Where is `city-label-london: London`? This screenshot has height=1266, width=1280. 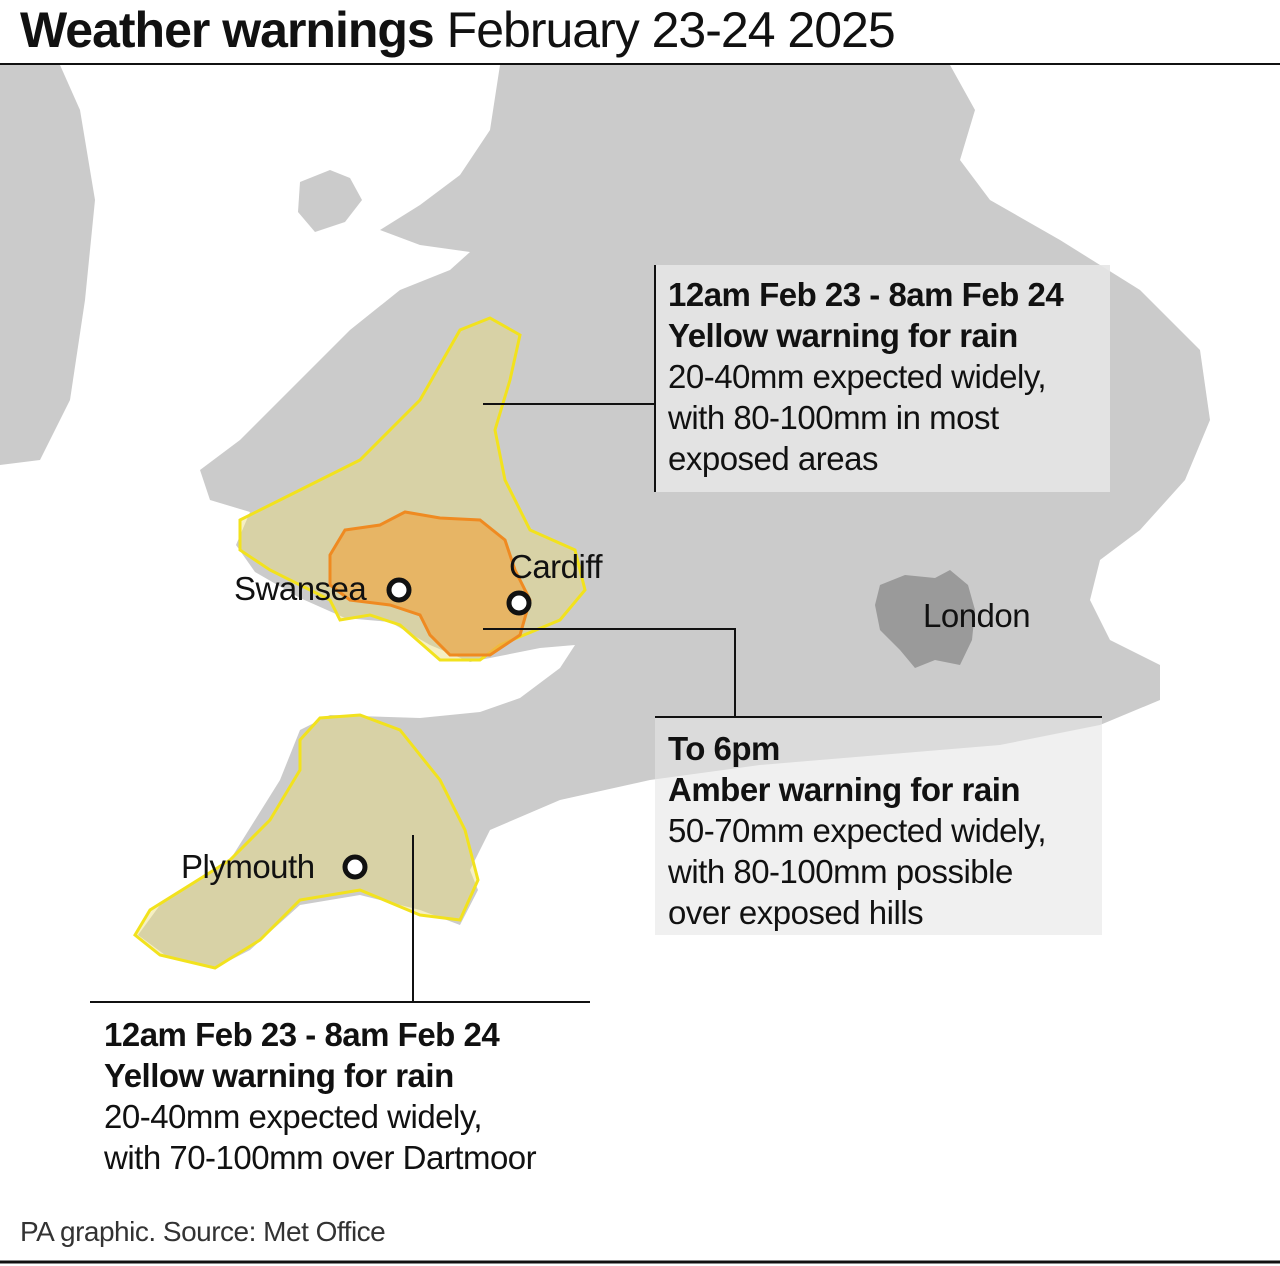
city-label-london: London is located at coordinates (977, 615).